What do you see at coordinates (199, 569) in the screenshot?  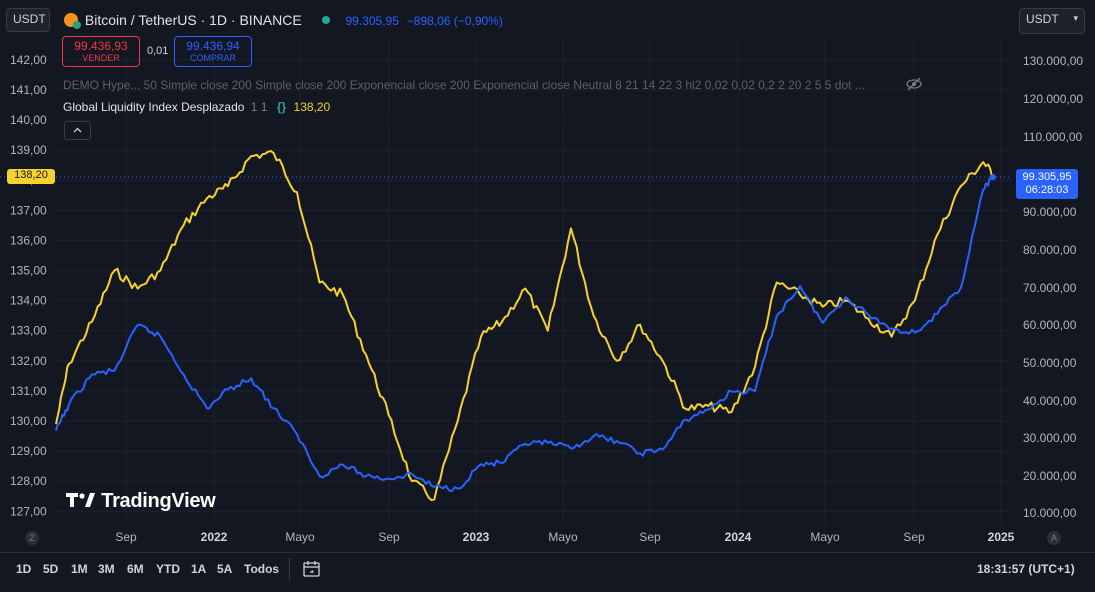 I see `range-1a: 1A` at bounding box center [199, 569].